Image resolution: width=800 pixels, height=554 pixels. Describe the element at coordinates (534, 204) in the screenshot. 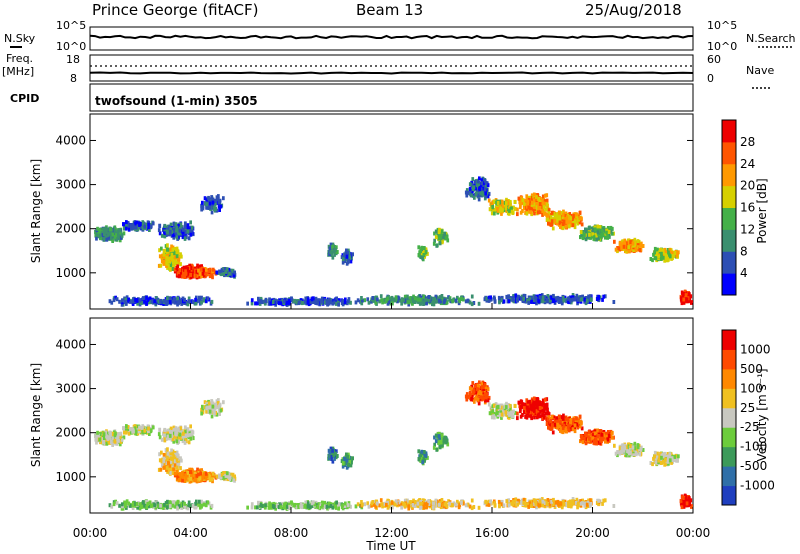

I see `power-cell-1955` at that location.